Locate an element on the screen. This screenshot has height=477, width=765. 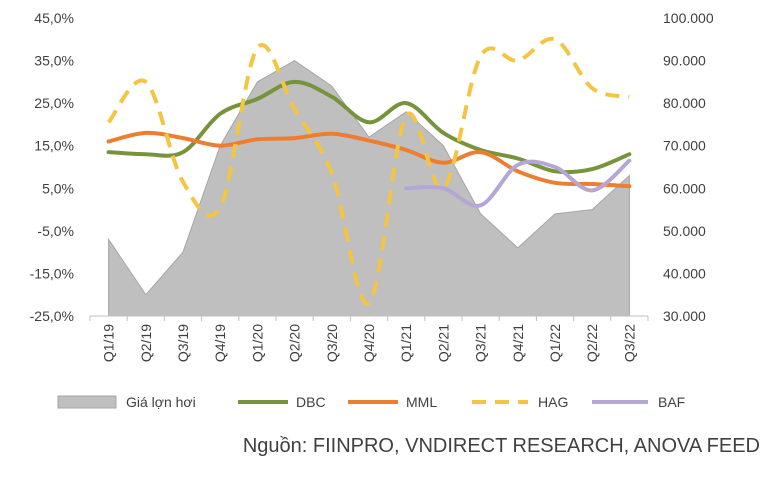
x-tick-label: Q4/21 is located at coordinates (518, 343).